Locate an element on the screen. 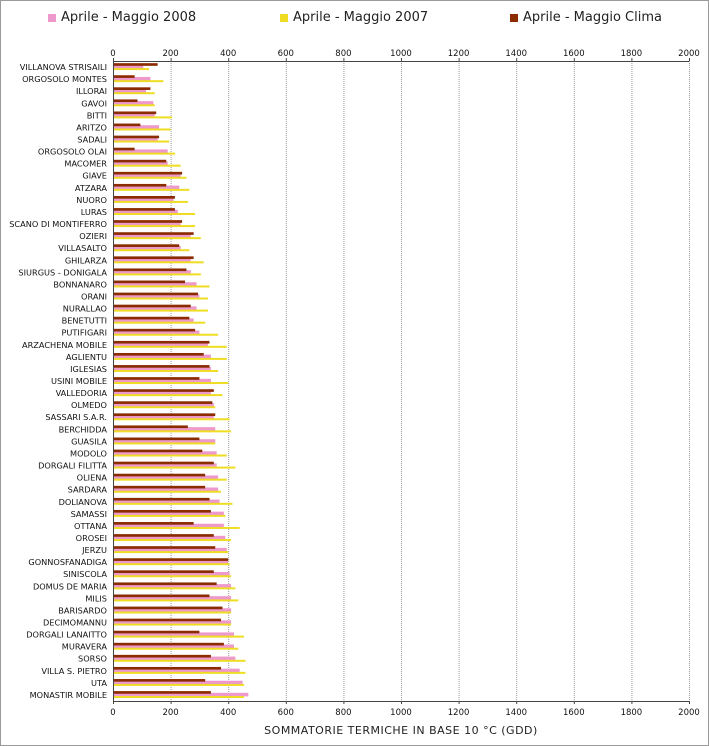 This screenshot has width=709, height=746. x-tick-label-top-0: 0 is located at coordinates (112, 54).